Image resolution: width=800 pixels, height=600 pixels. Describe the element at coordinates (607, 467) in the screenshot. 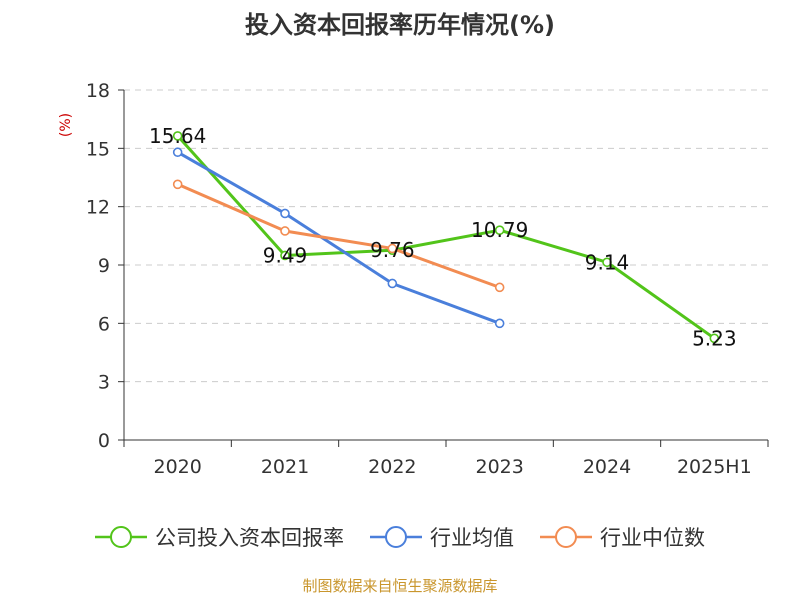

I see `x-tick-label: 2024` at that location.